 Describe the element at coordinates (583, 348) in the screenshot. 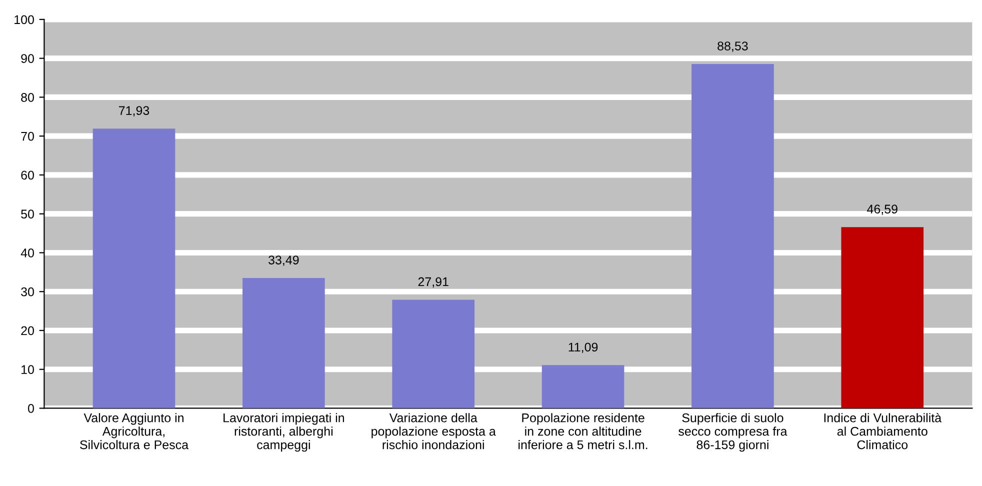

I see `data-label: 11,09` at that location.